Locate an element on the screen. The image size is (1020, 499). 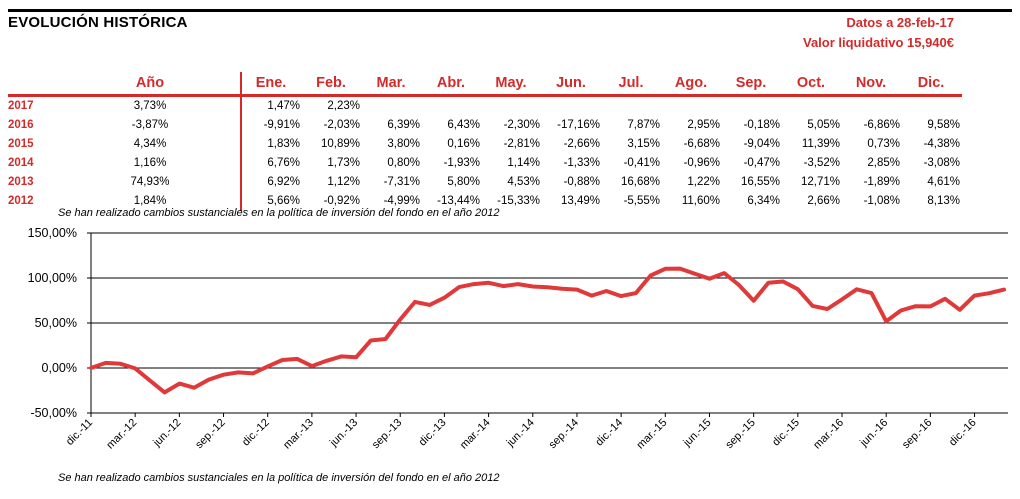
row-annual-return: -3,87% is located at coordinates (151, 125).